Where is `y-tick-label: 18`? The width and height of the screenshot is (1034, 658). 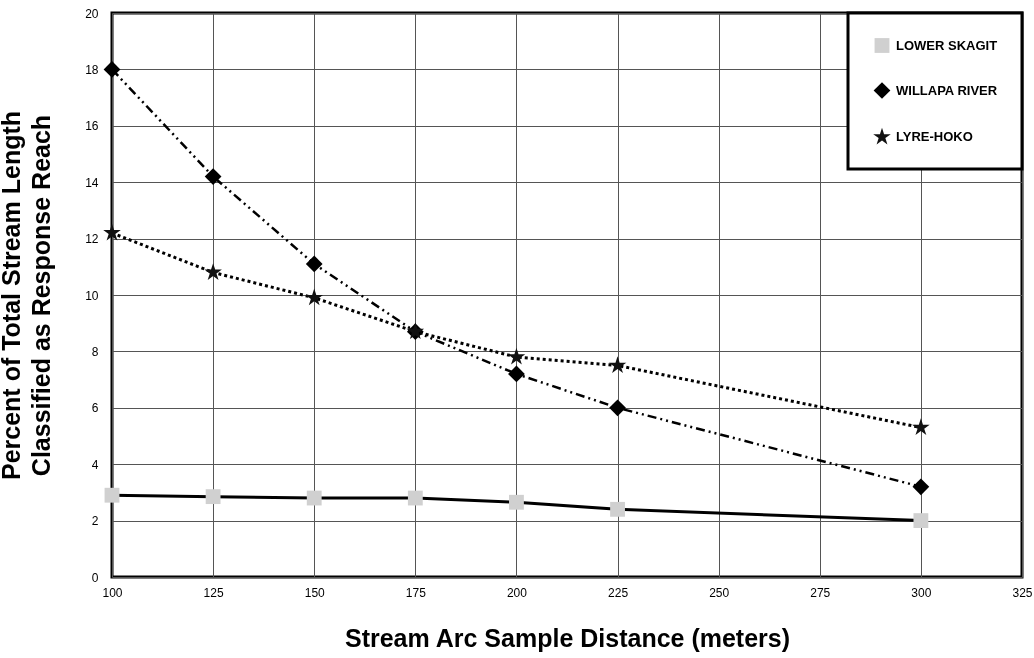
y-tick-label: 18 is located at coordinates (92, 69).